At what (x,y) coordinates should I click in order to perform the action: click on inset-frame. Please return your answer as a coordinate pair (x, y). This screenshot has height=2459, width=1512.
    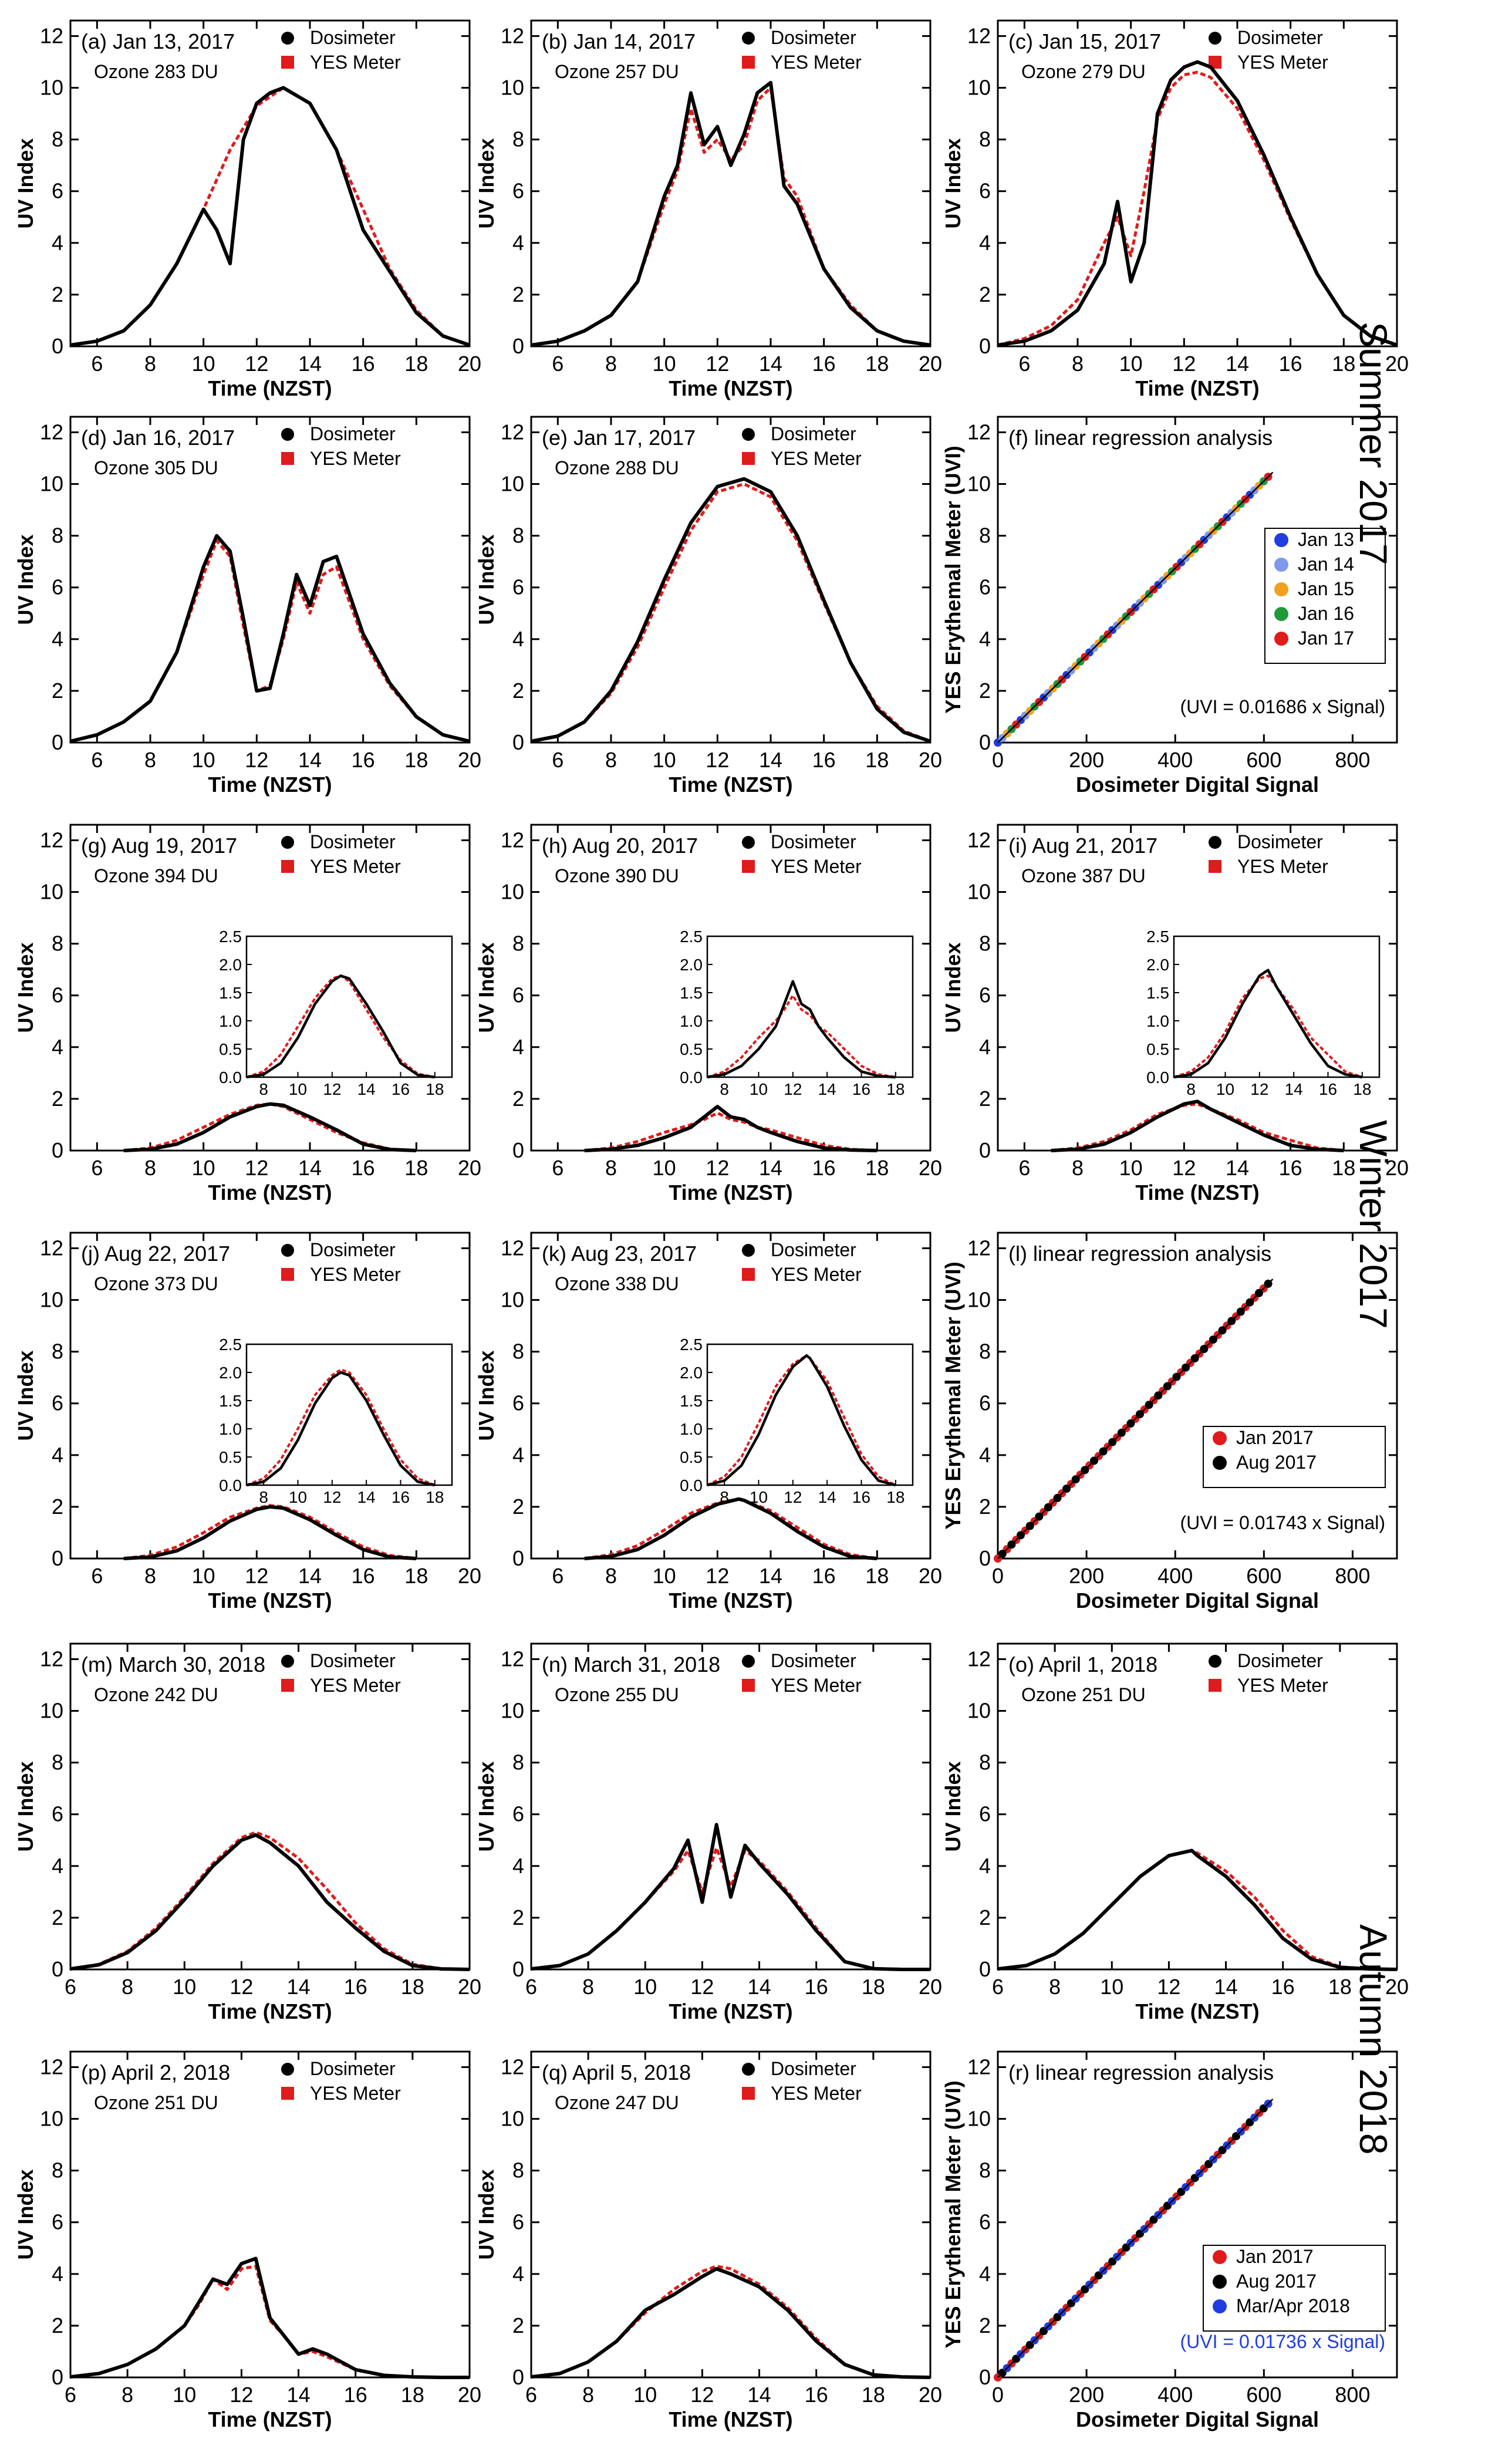
    Looking at the image, I should click on (1277, 1006).